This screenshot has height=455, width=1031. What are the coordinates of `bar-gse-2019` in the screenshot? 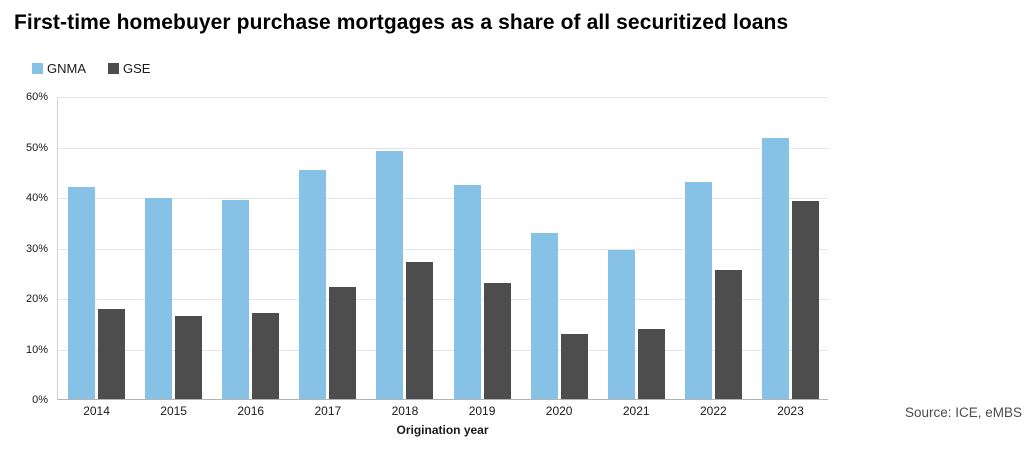 It's located at (497, 340).